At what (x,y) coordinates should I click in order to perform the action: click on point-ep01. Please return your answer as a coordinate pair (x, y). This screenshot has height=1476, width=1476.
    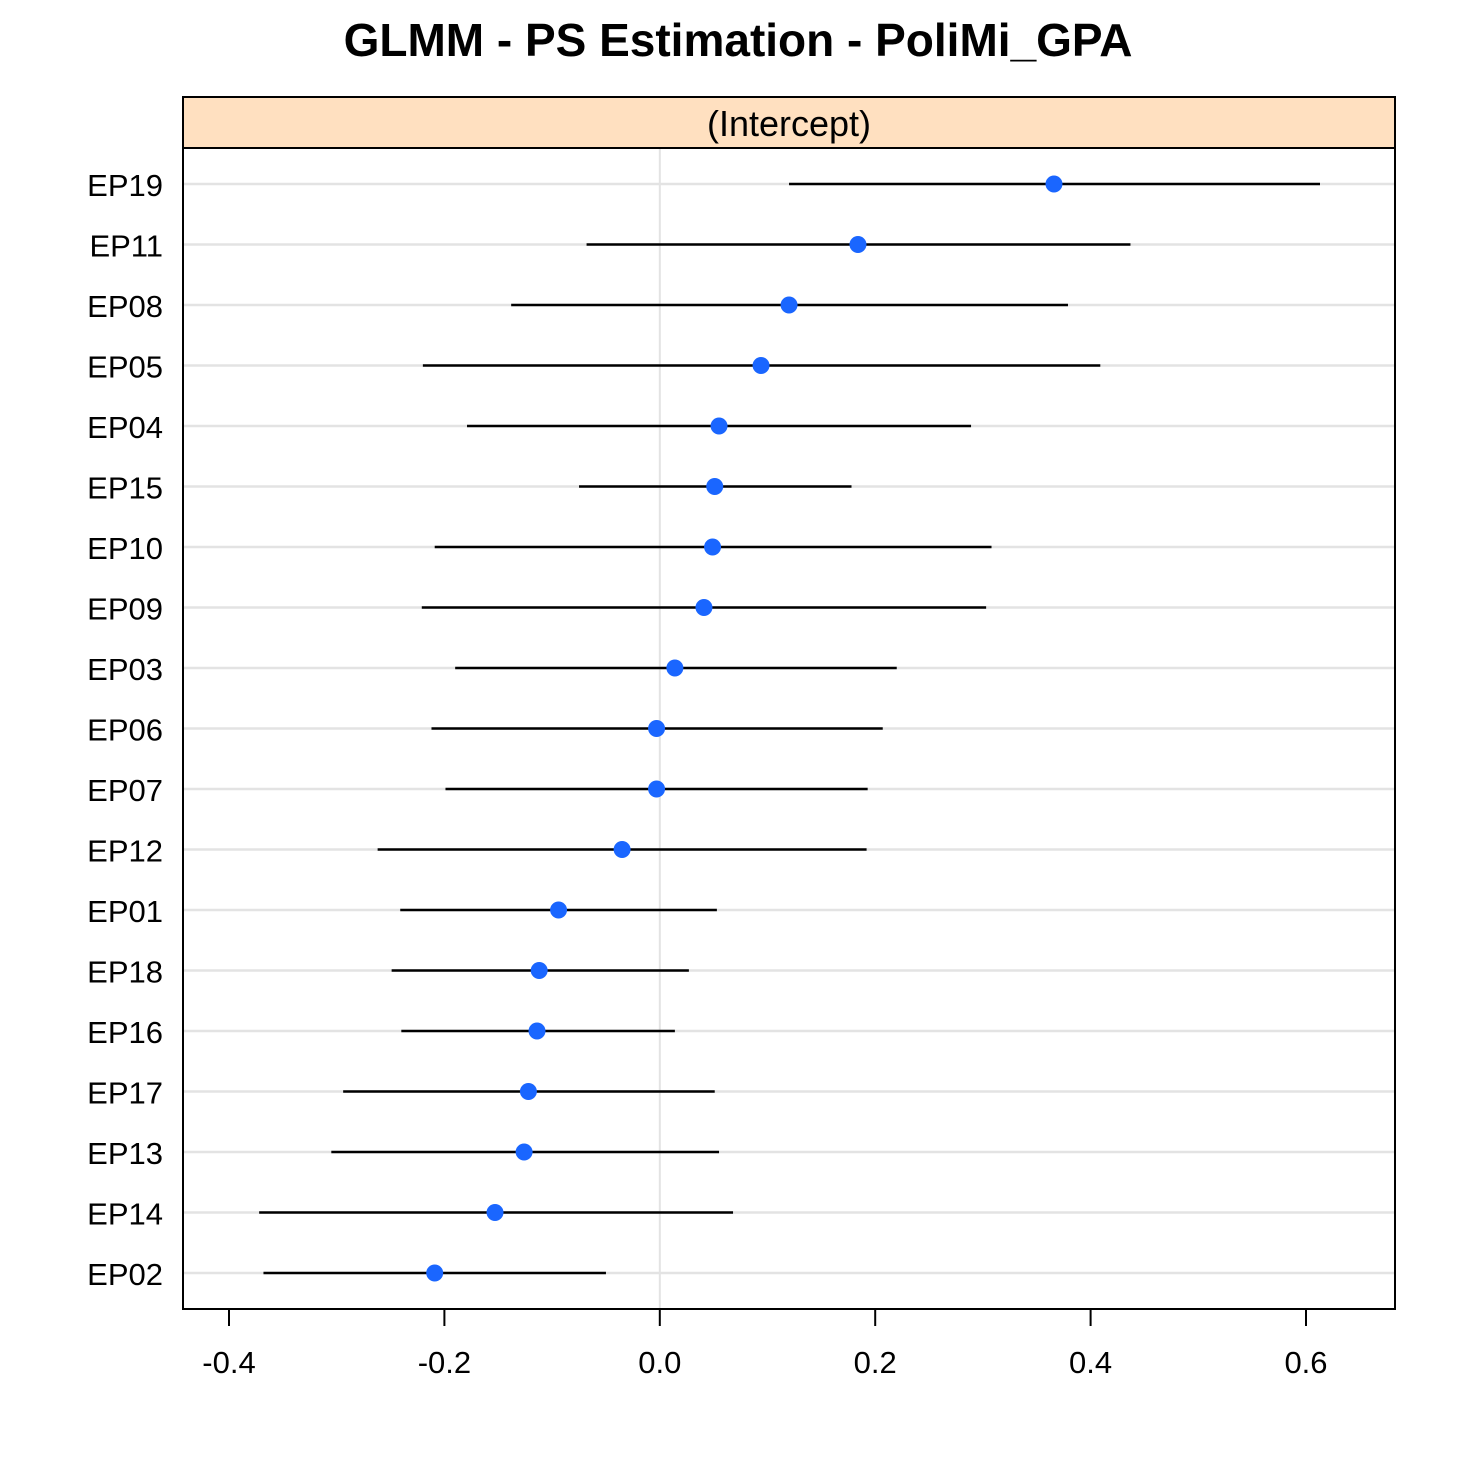
    Looking at the image, I should click on (559, 910).